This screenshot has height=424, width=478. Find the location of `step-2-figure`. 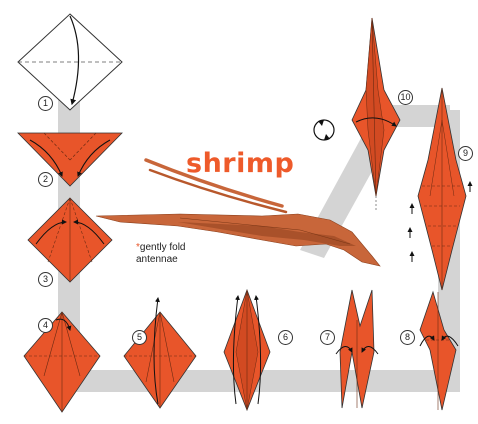

step-2-figure is located at coordinates (70, 159).